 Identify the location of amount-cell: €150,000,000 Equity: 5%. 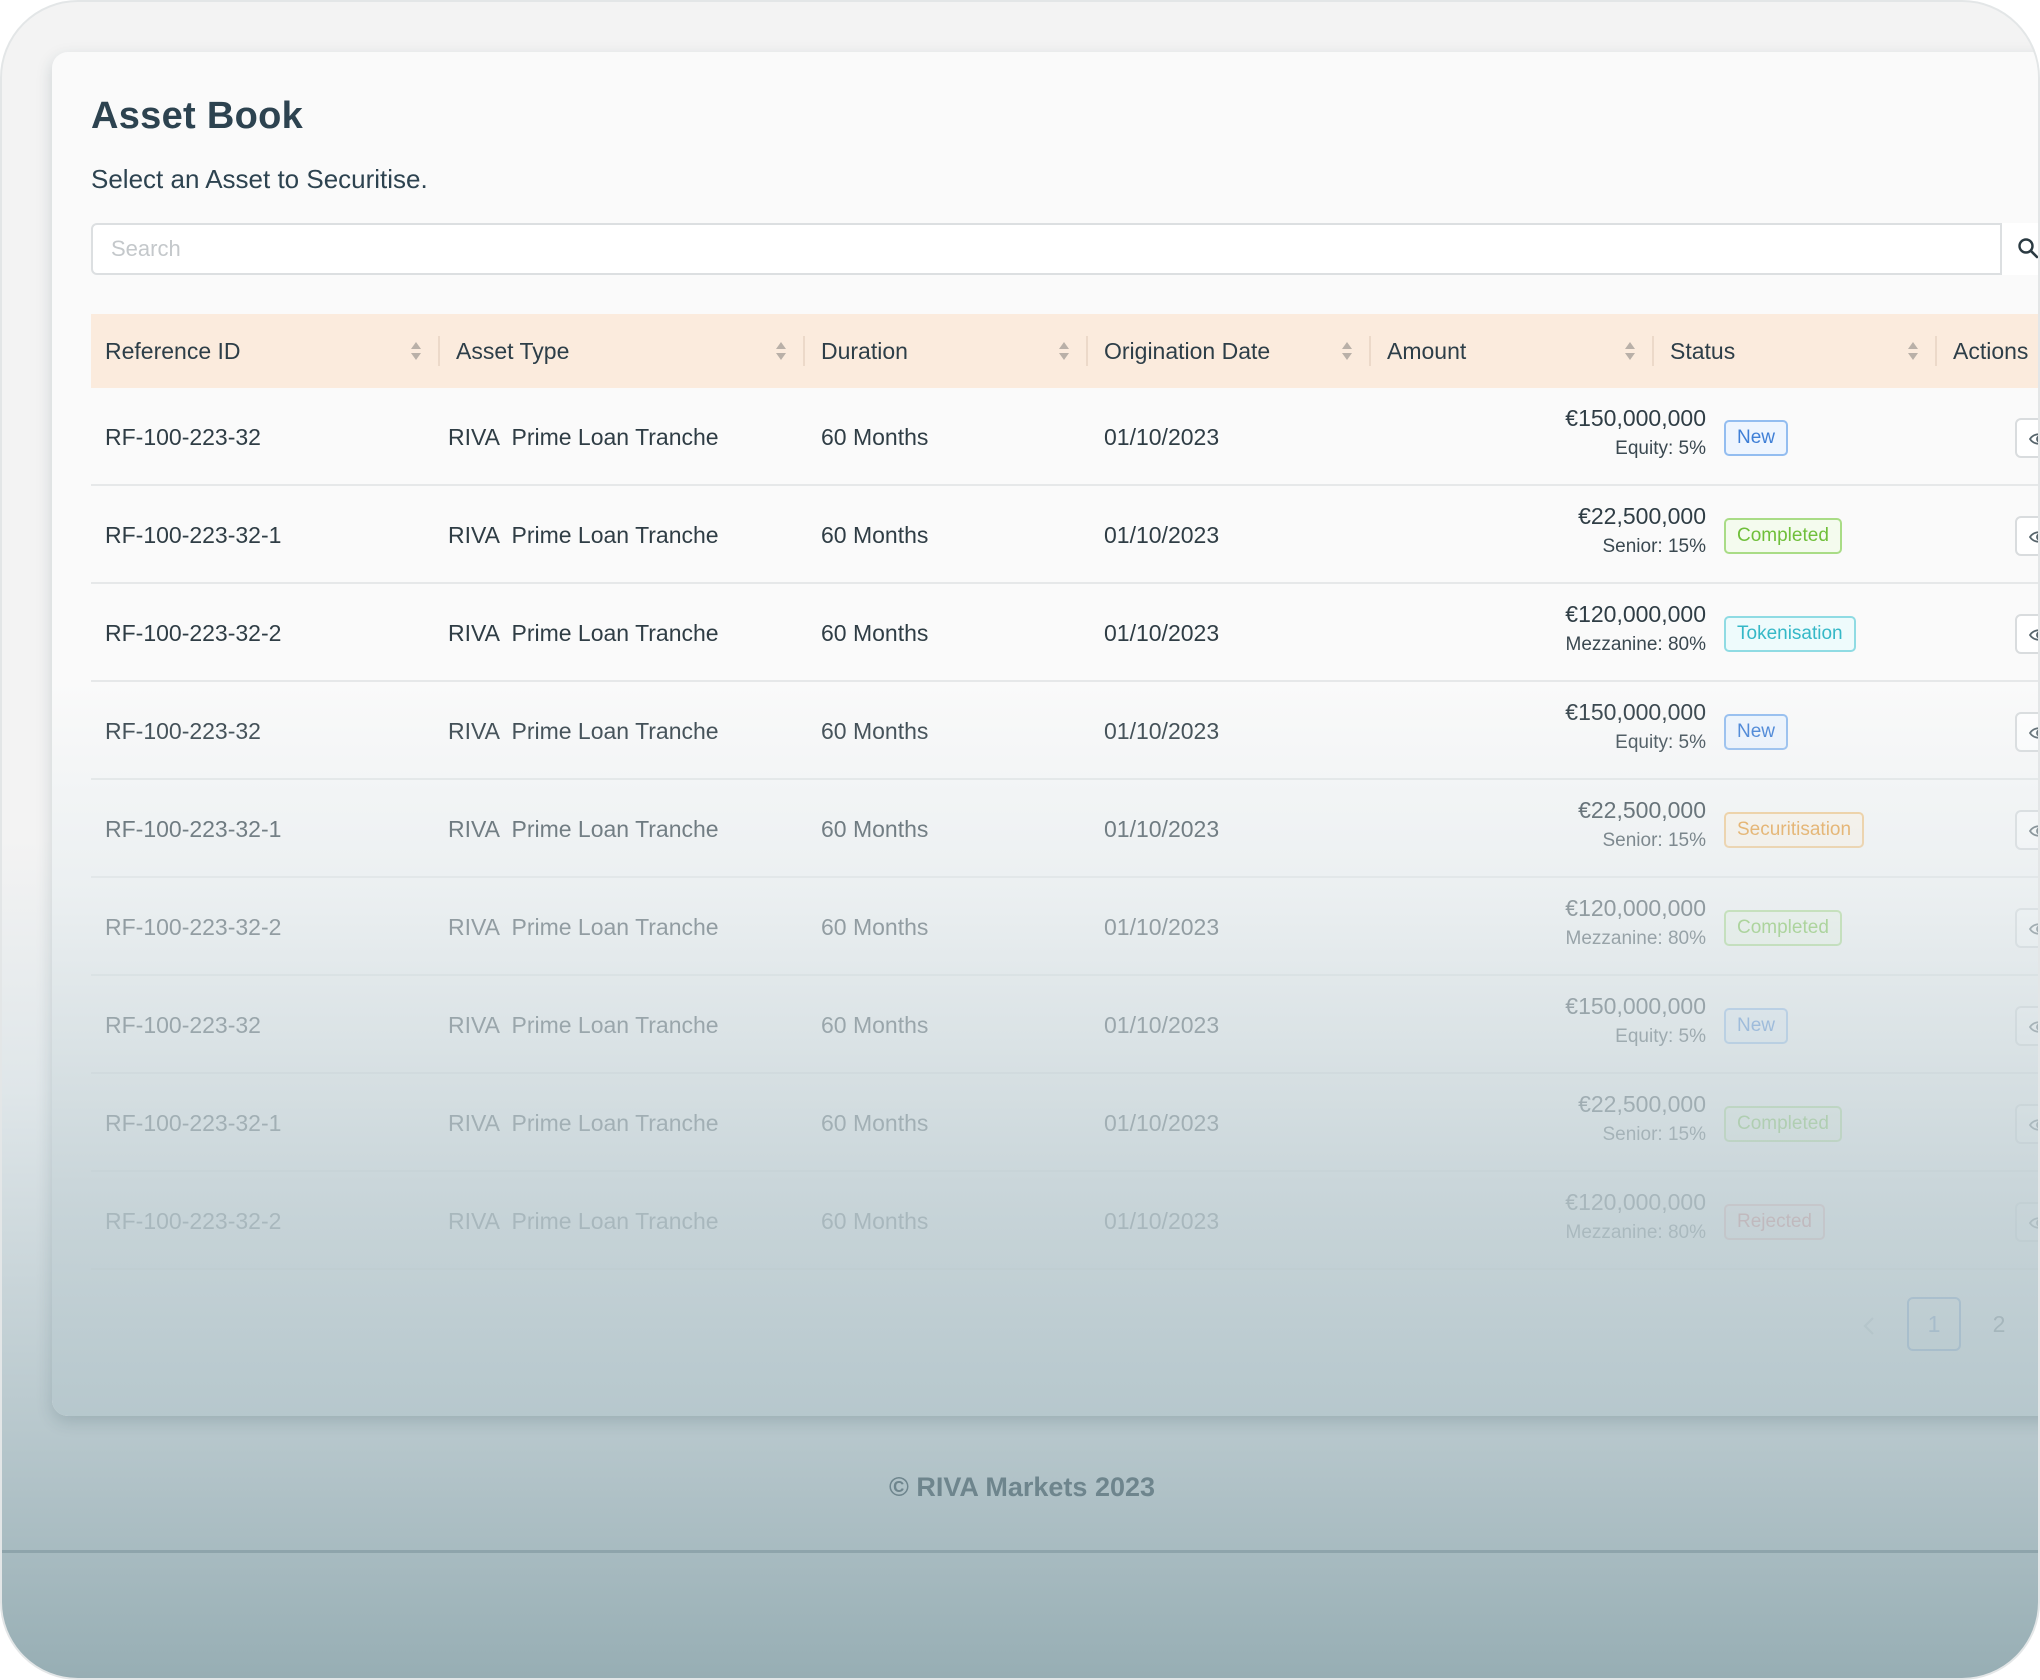
(1635, 433).